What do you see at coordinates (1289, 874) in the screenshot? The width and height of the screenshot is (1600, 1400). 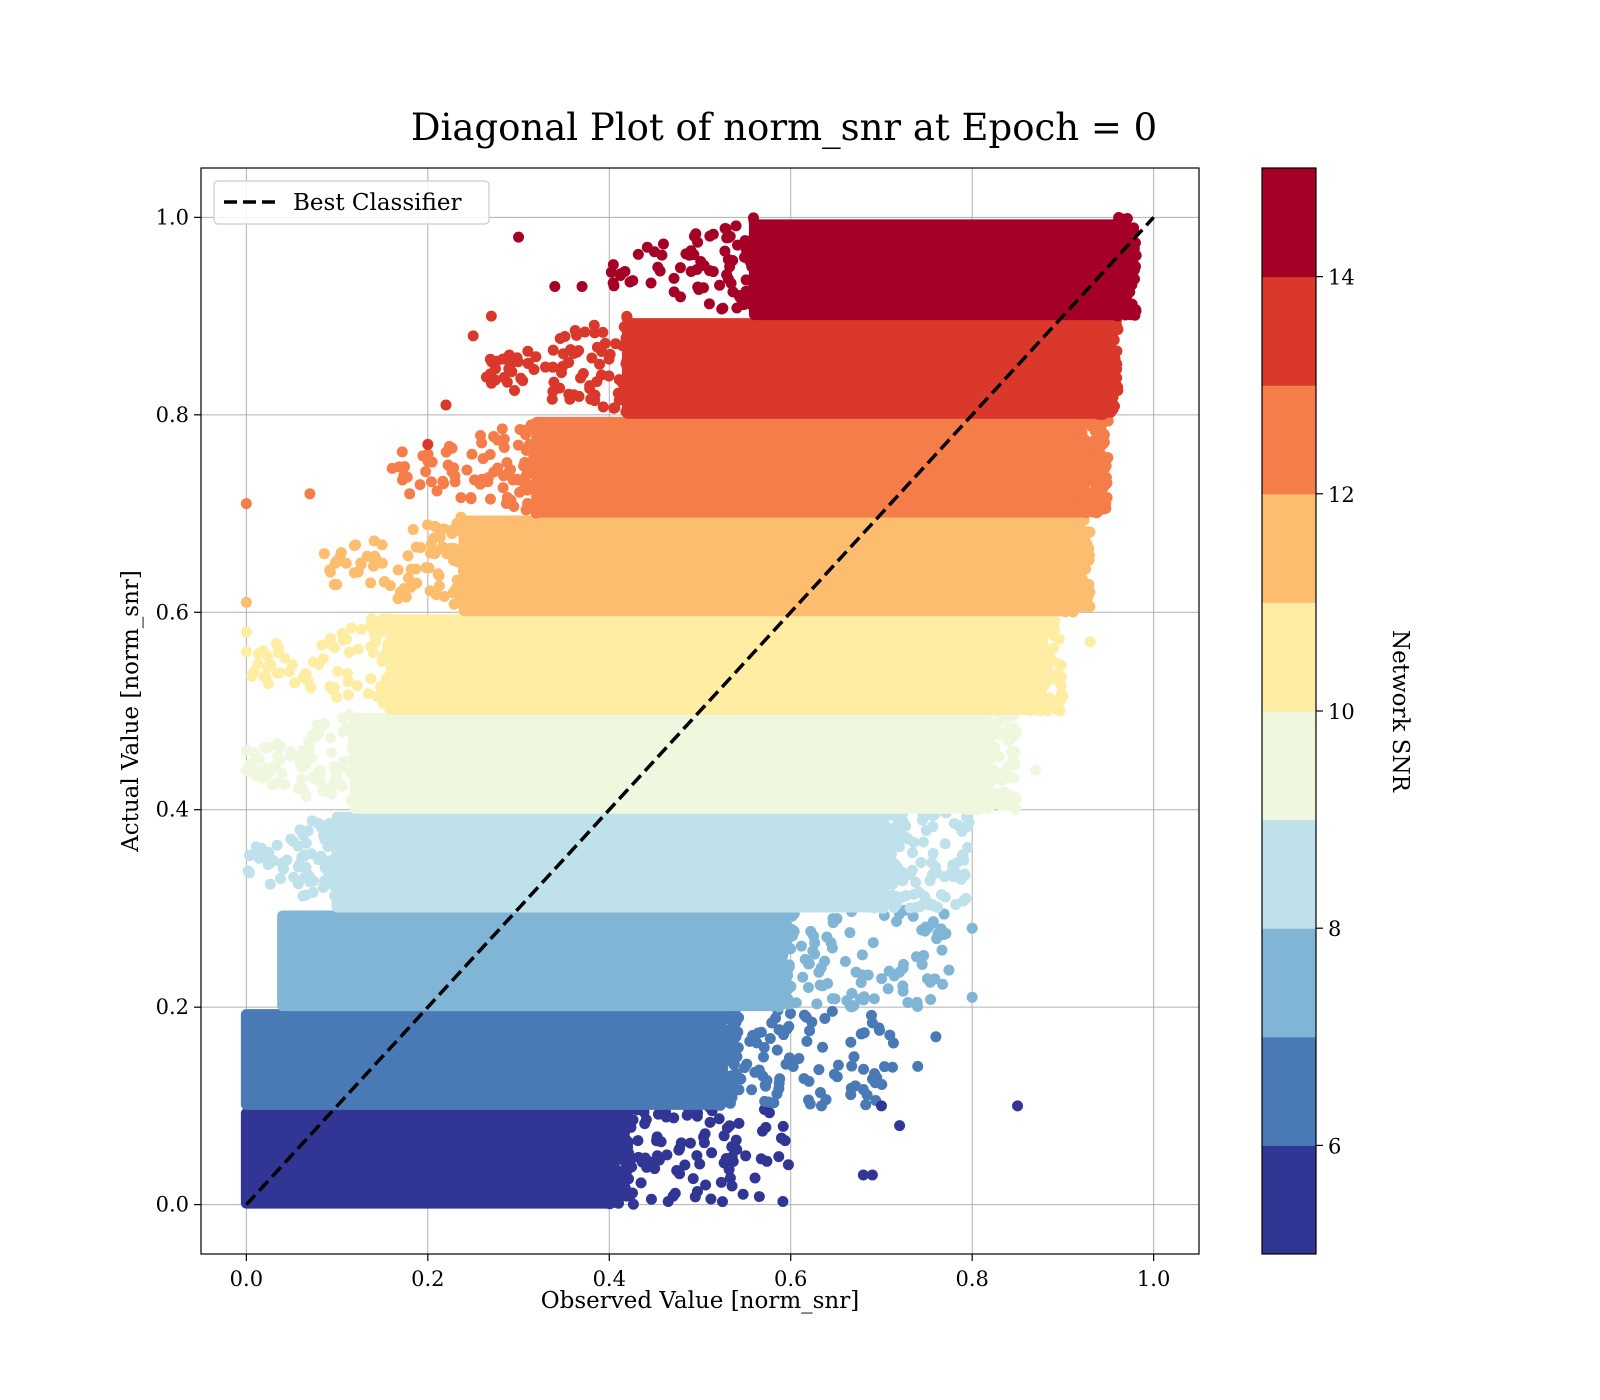 I see `colorbar-segment` at bounding box center [1289, 874].